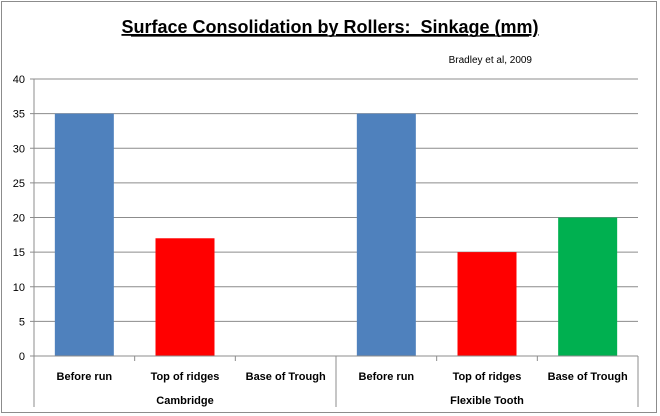 The height and width of the screenshot is (416, 660). Describe the element at coordinates (19, 80) in the screenshot. I see `y-tick-label: 40` at that location.